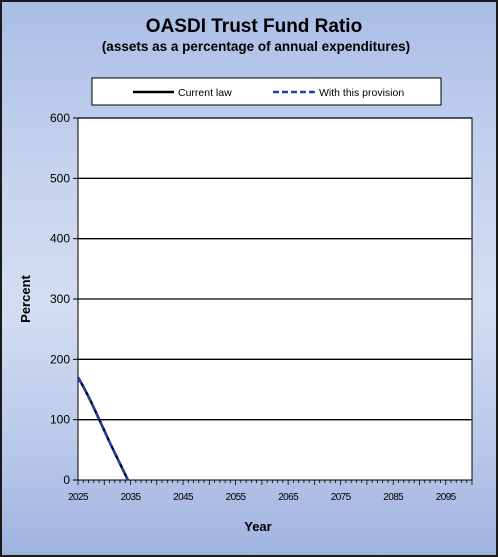 The image size is (498, 557). What do you see at coordinates (25, 298) in the screenshot?
I see `y-axis-label: Percent` at bounding box center [25, 298].